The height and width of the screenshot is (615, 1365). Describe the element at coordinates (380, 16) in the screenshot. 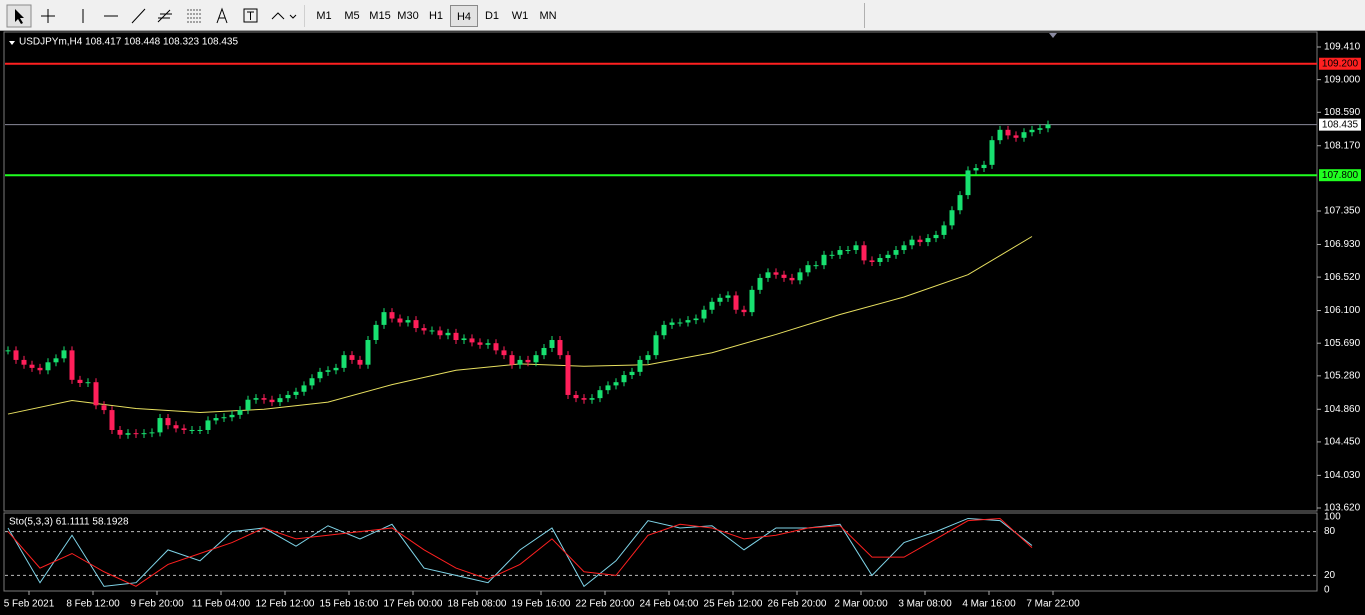

I see `timeframe-button: M15` at that location.